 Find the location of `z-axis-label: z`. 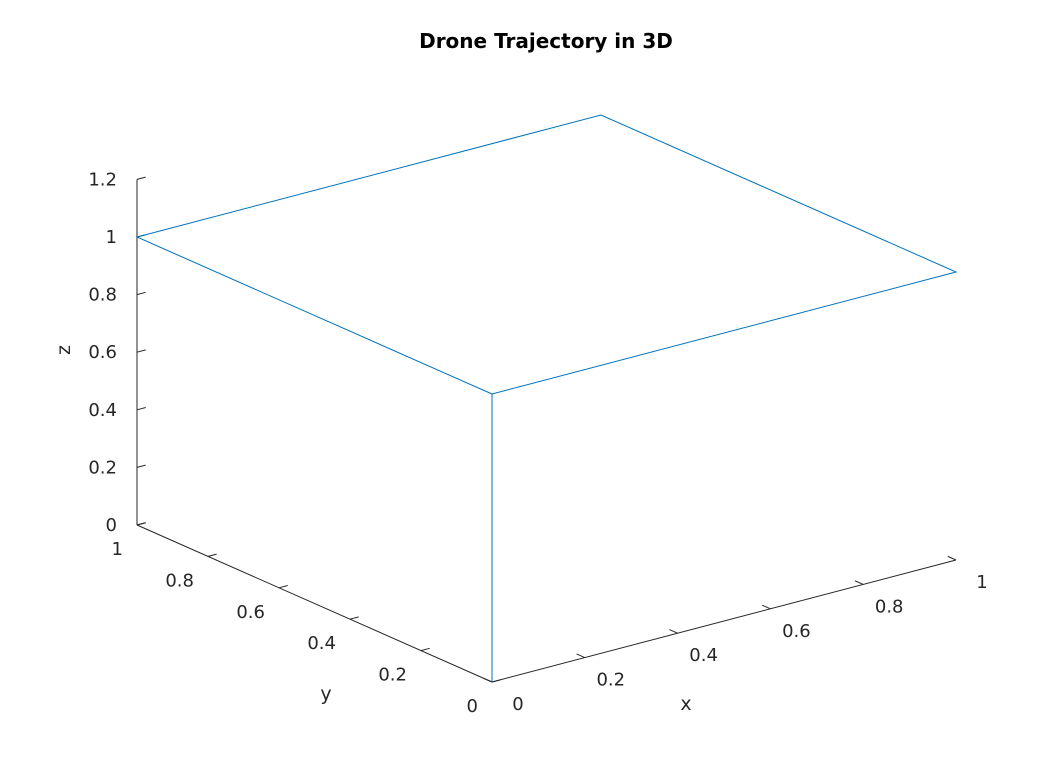

z-axis-label: z is located at coordinates (64, 350).